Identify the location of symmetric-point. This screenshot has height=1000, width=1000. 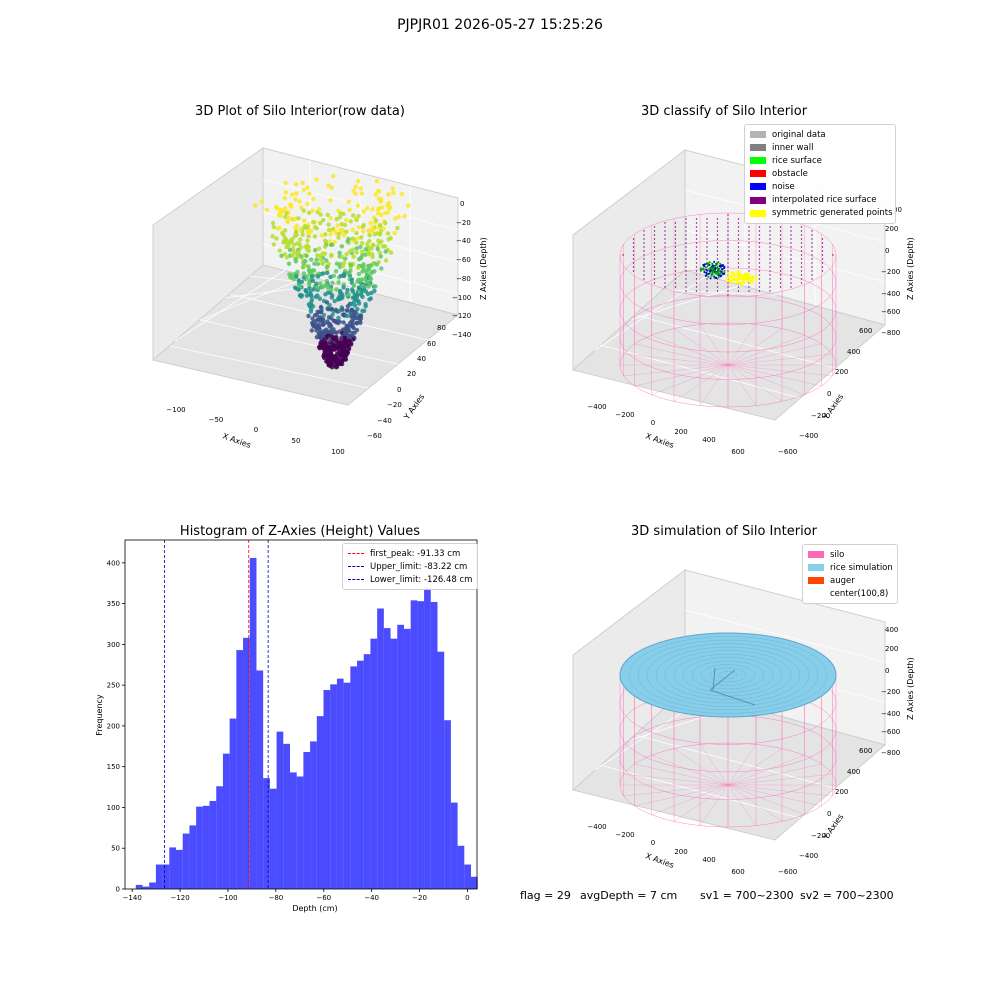
(743, 277).